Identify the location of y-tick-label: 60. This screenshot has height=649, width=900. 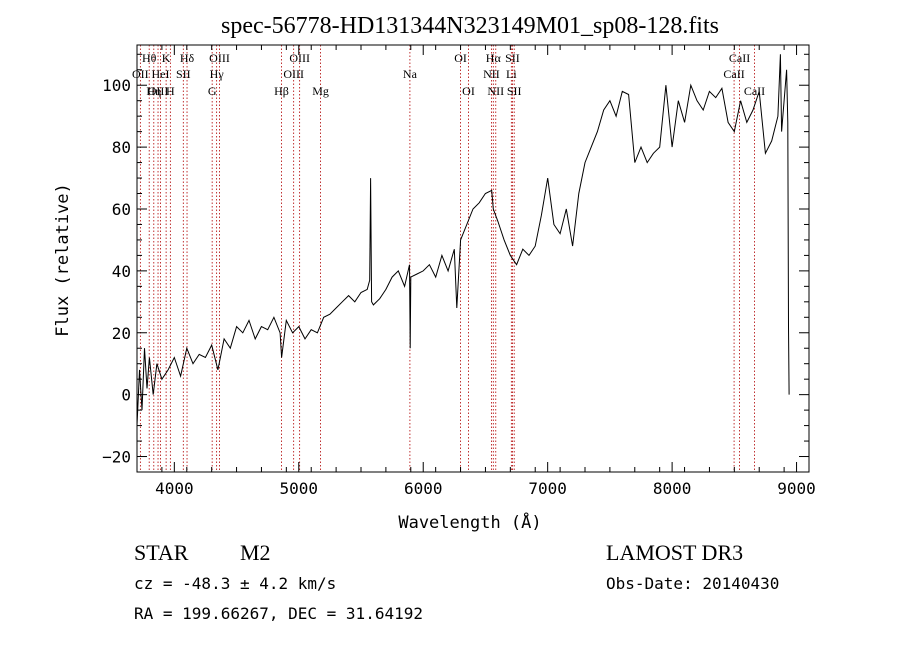
(121, 209).